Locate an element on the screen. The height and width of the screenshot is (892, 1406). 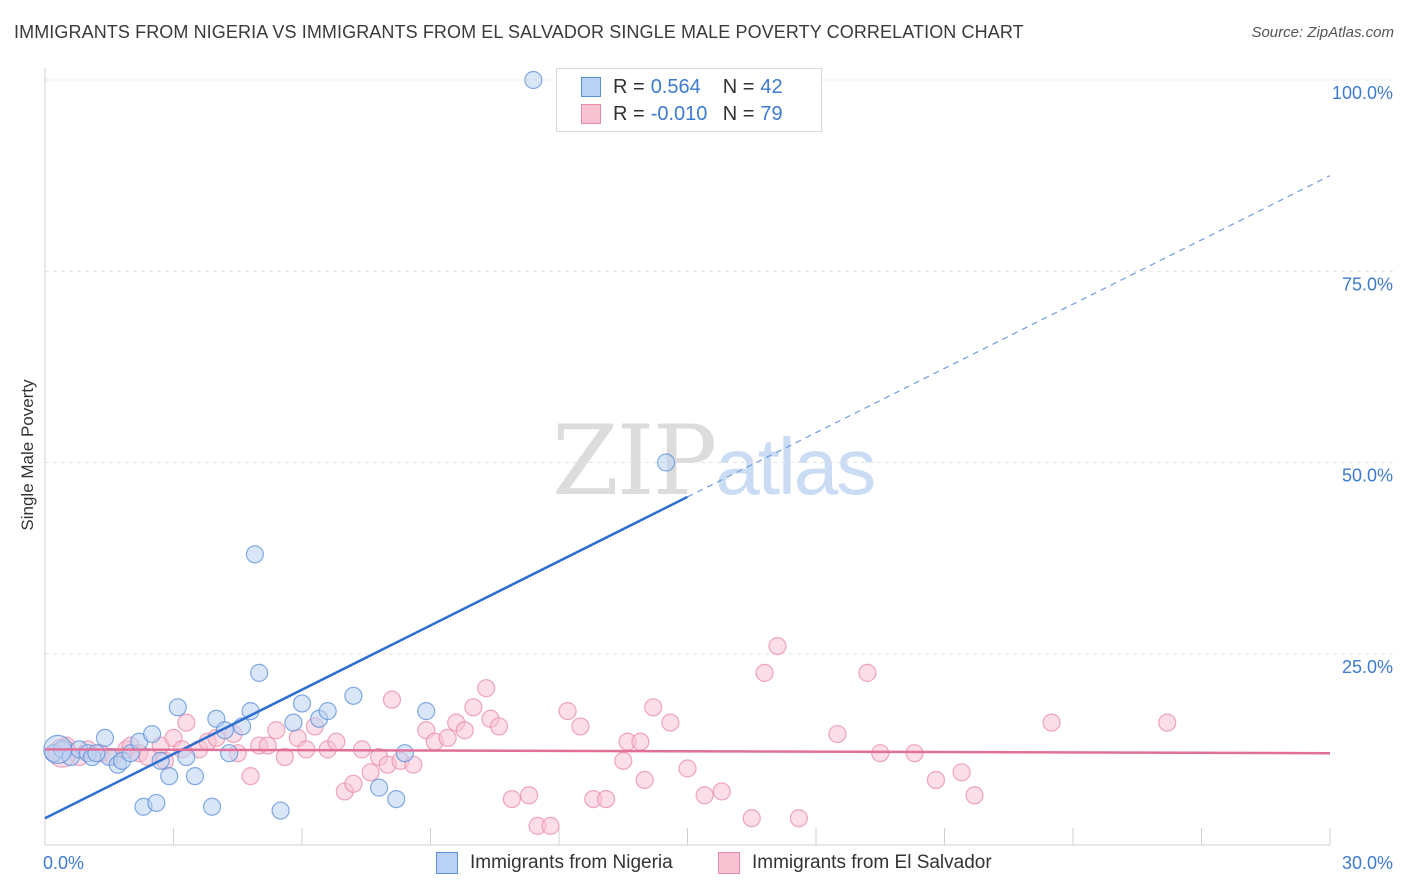
watermark-atlas: atlas is located at coordinates (795, 466).